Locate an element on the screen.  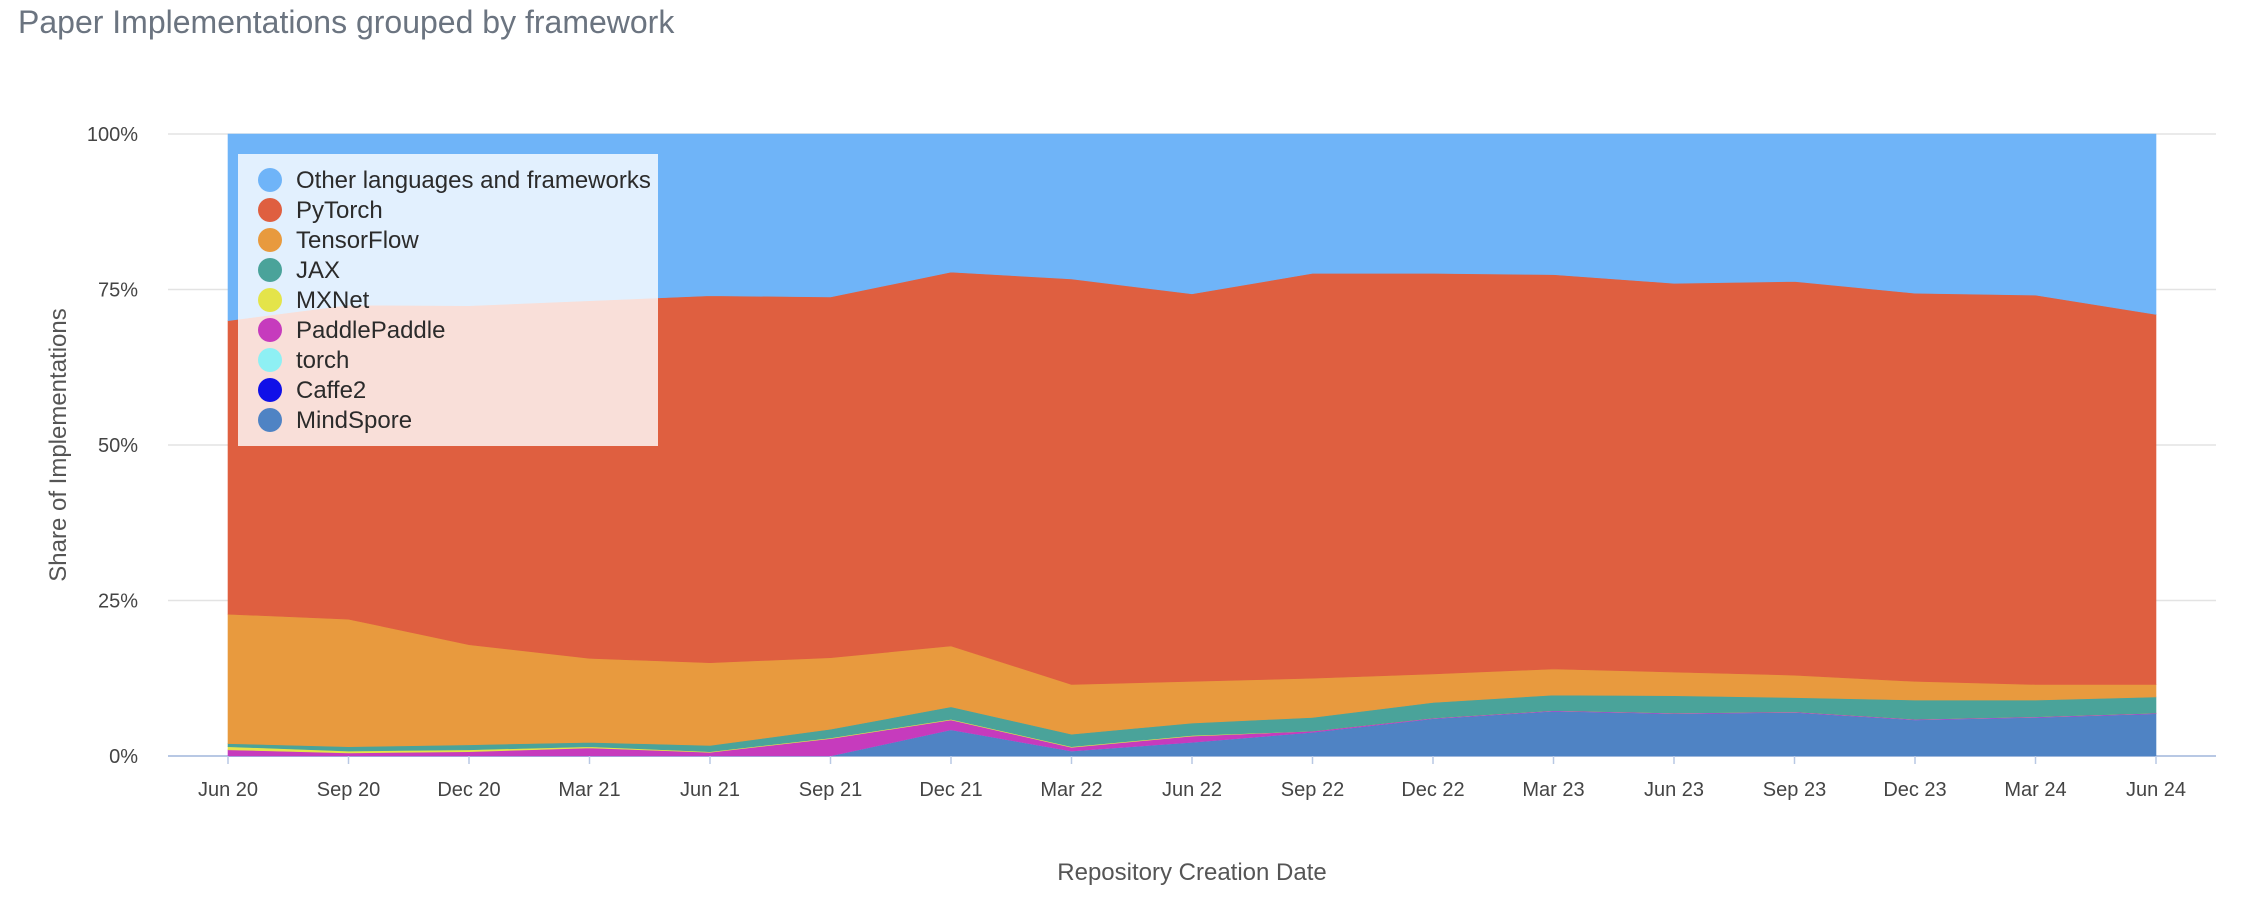
x-tick-label: Jun 22 is located at coordinates (1192, 790).